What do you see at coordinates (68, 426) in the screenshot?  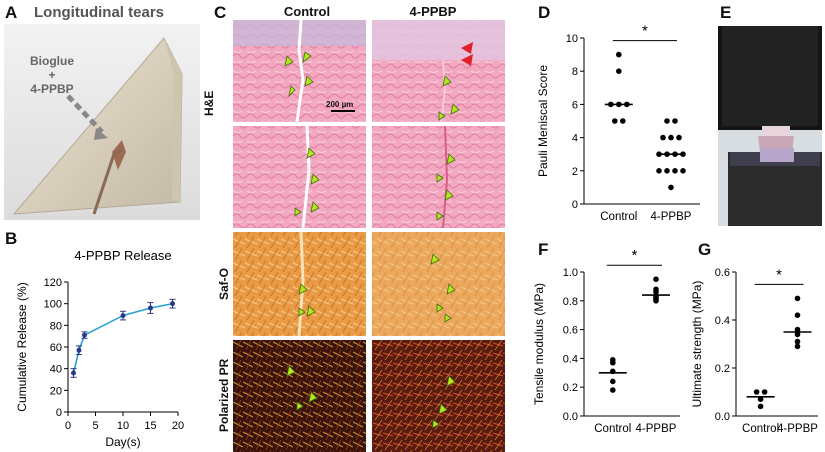 I see `x-tick-label: 0` at bounding box center [68, 426].